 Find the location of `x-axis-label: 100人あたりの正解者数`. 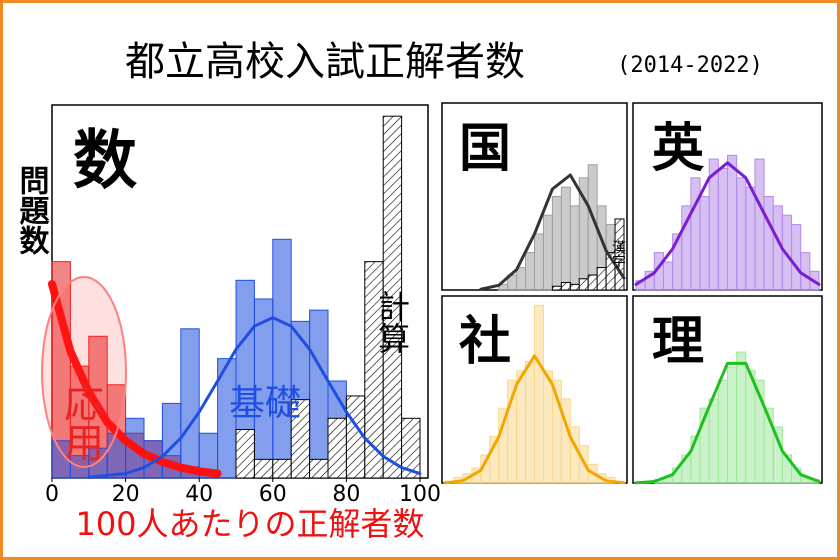

x-axis-label: 100人あたりの正解者数 is located at coordinates (249, 524).